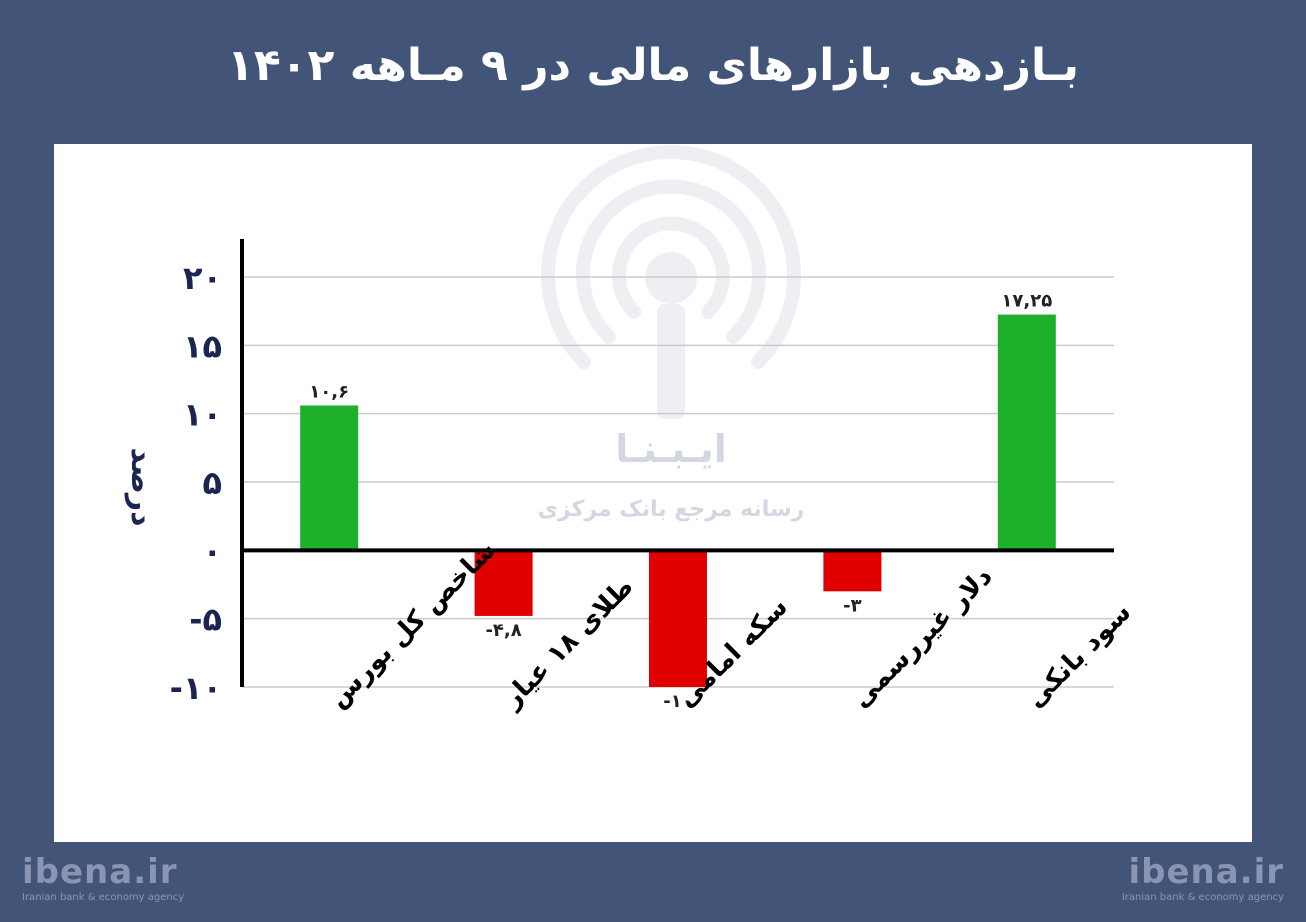 Image resolution: width=1306 pixels, height=922 pixels. What do you see at coordinates (202, 346) in the screenshot?
I see `y-tick-label: ۱۵` at bounding box center [202, 346].